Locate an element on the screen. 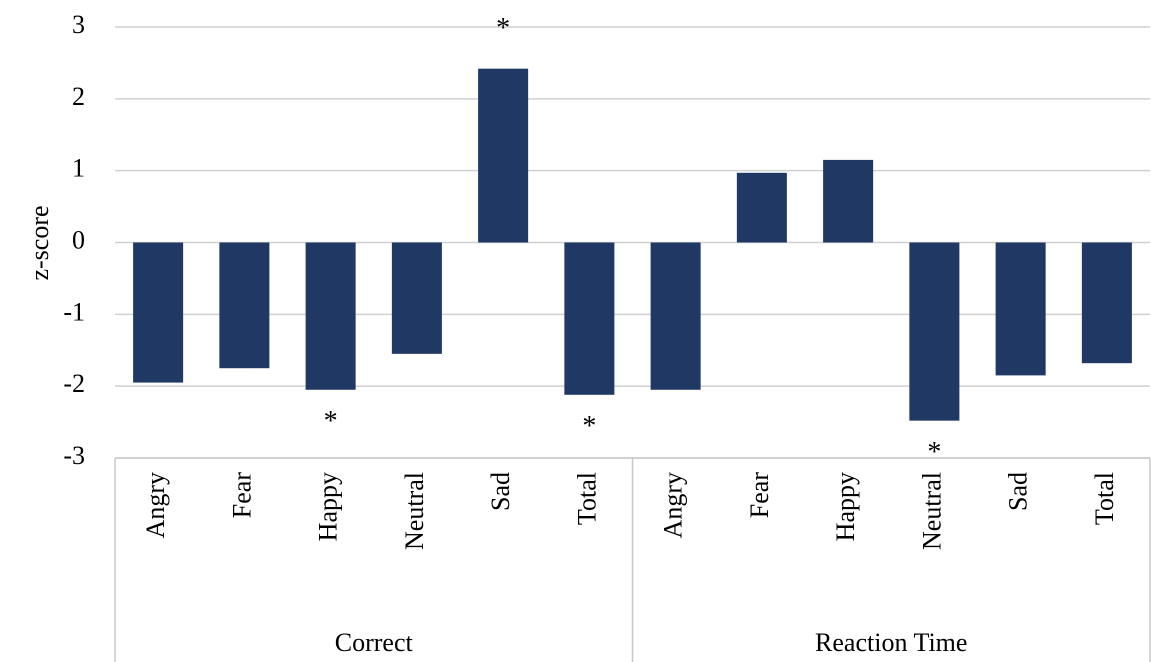 The height and width of the screenshot is (662, 1151). y-tick-label: 3 is located at coordinates (78, 24).